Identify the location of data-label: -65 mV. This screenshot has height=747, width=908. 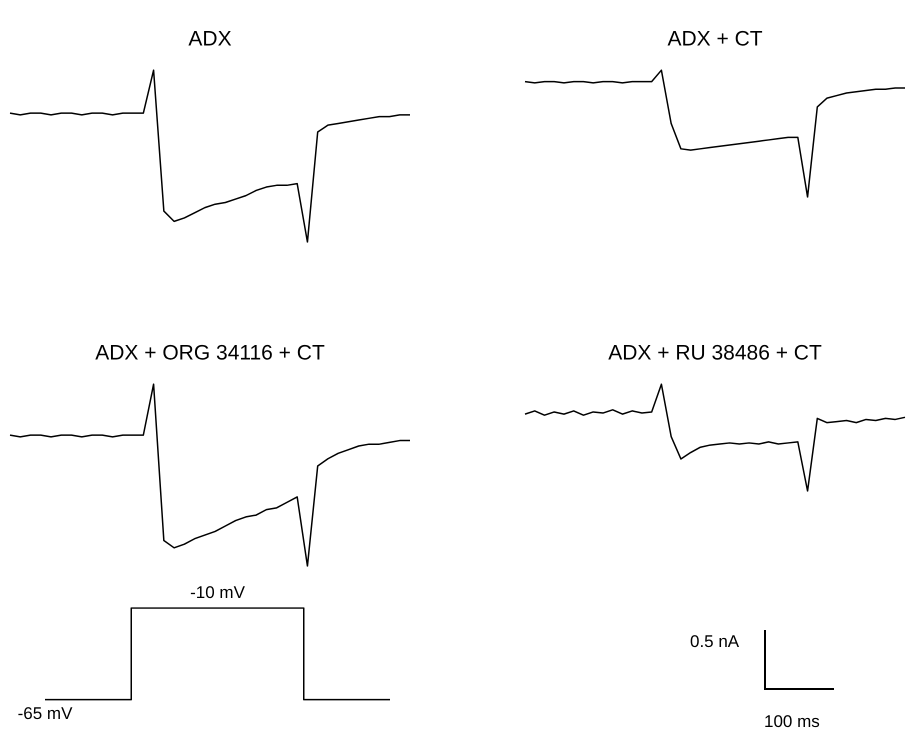
(46, 713).